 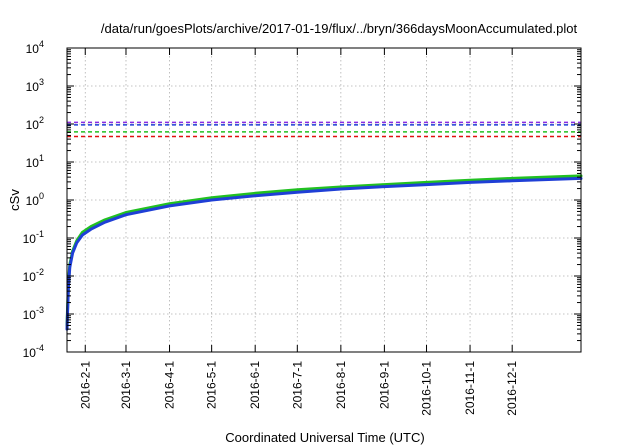 What do you see at coordinates (85, 385) in the screenshot?
I see `x-tick-label: 2016-2-1` at bounding box center [85, 385].